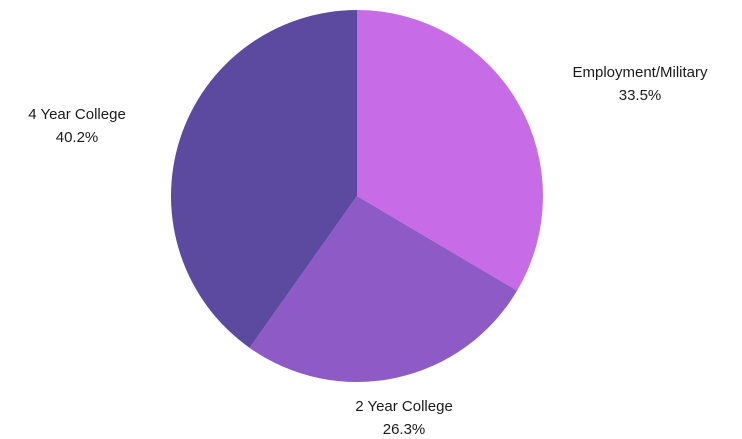  I want to click on slice-label-2-year-college: 2 Year College, so click(404, 406).